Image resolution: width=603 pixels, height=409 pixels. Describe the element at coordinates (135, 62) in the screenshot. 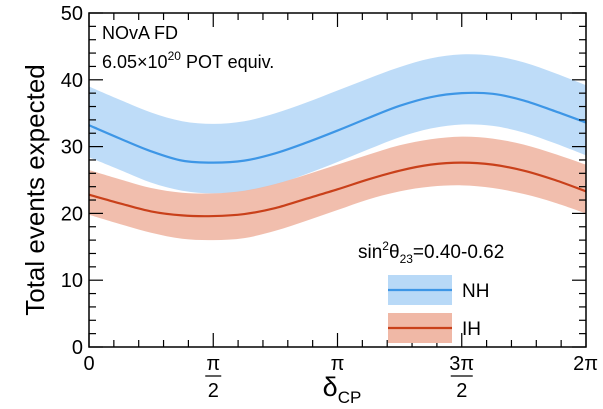

I see `annotation-pot-base: 6.05×10` at that location.